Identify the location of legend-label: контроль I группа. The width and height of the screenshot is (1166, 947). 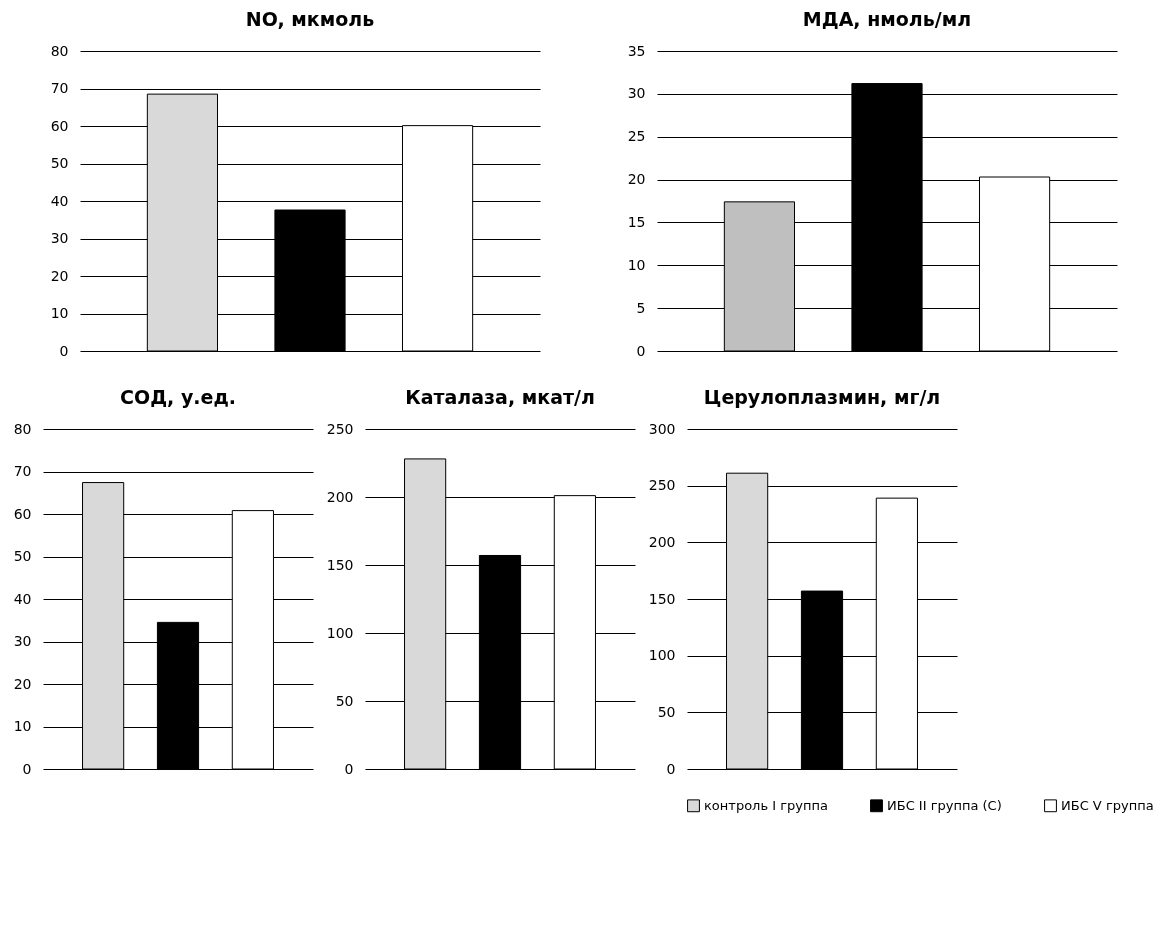
(765, 805).